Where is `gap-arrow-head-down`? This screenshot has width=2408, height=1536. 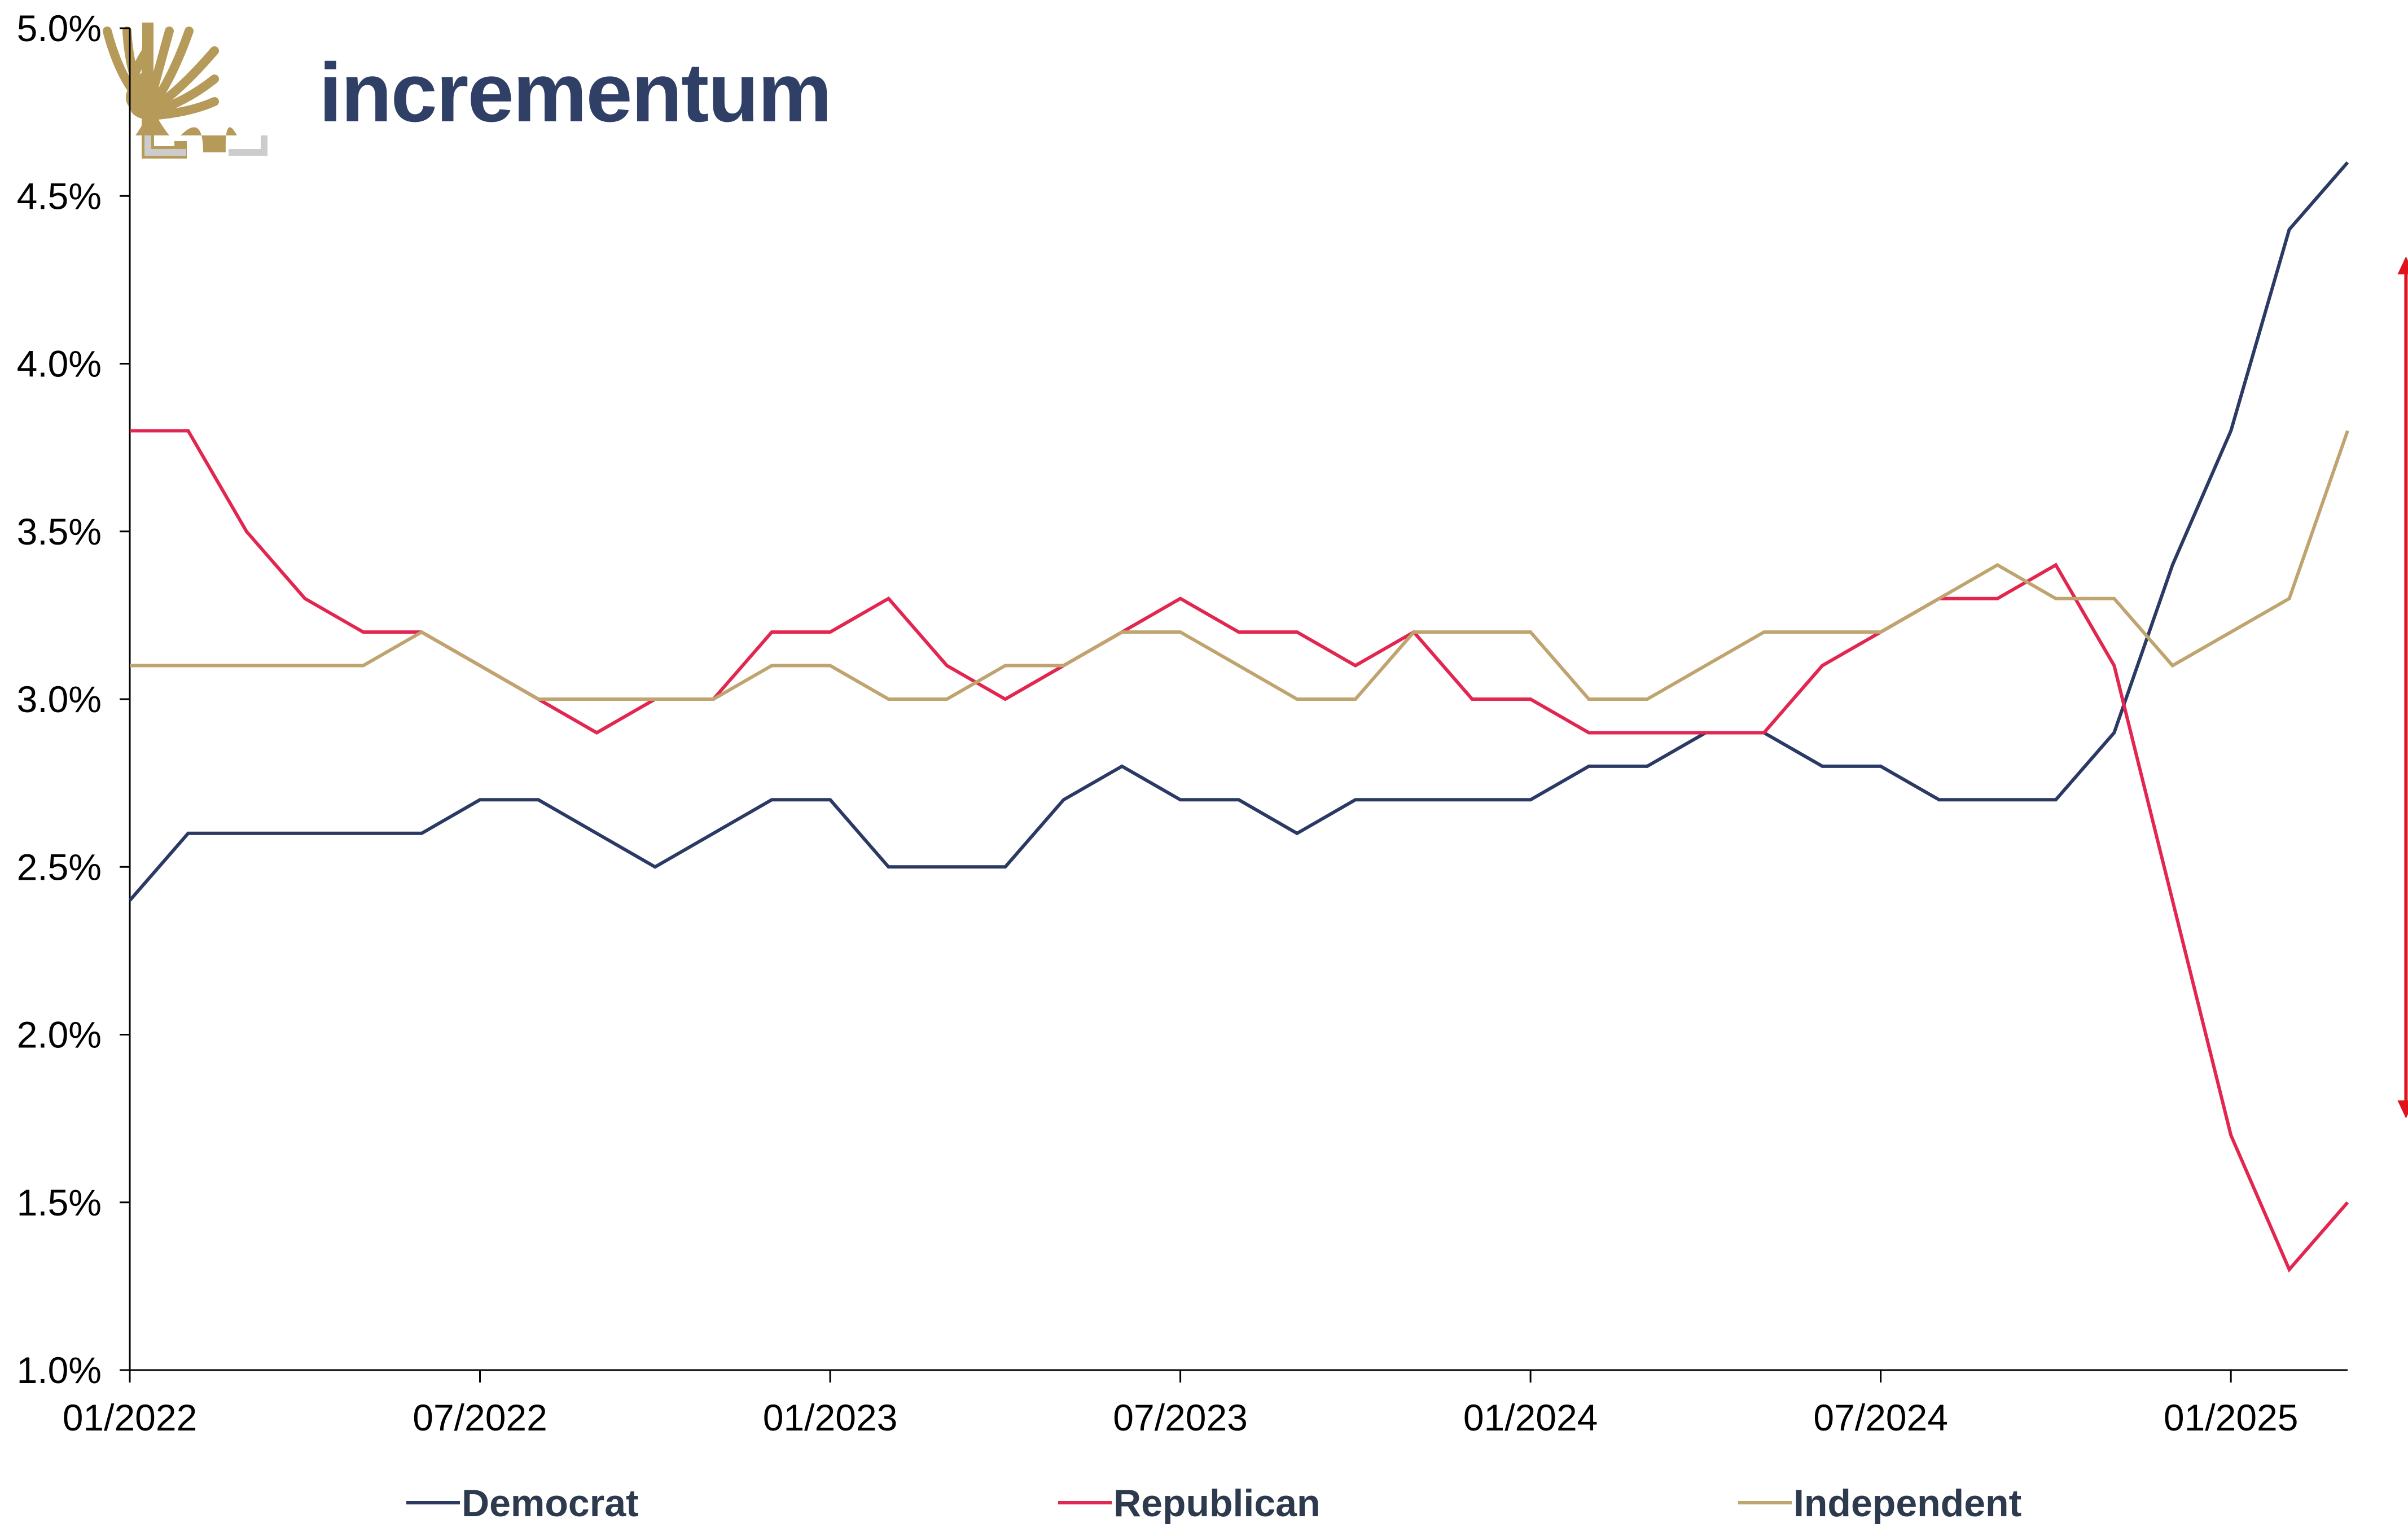 gap-arrow-head-down is located at coordinates (2402, 1109).